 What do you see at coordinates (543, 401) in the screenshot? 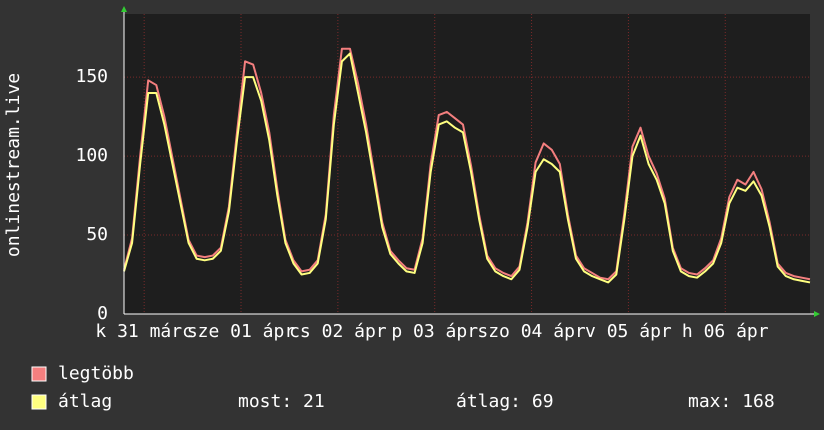
I see `stat-value: 69` at bounding box center [543, 401].